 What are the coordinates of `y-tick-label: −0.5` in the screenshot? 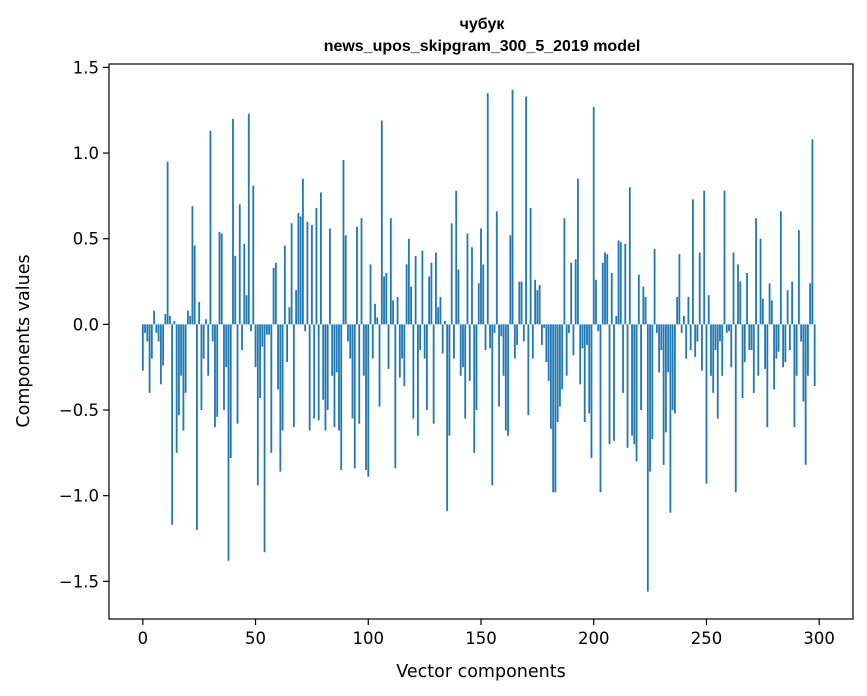 It's located at (79, 410).